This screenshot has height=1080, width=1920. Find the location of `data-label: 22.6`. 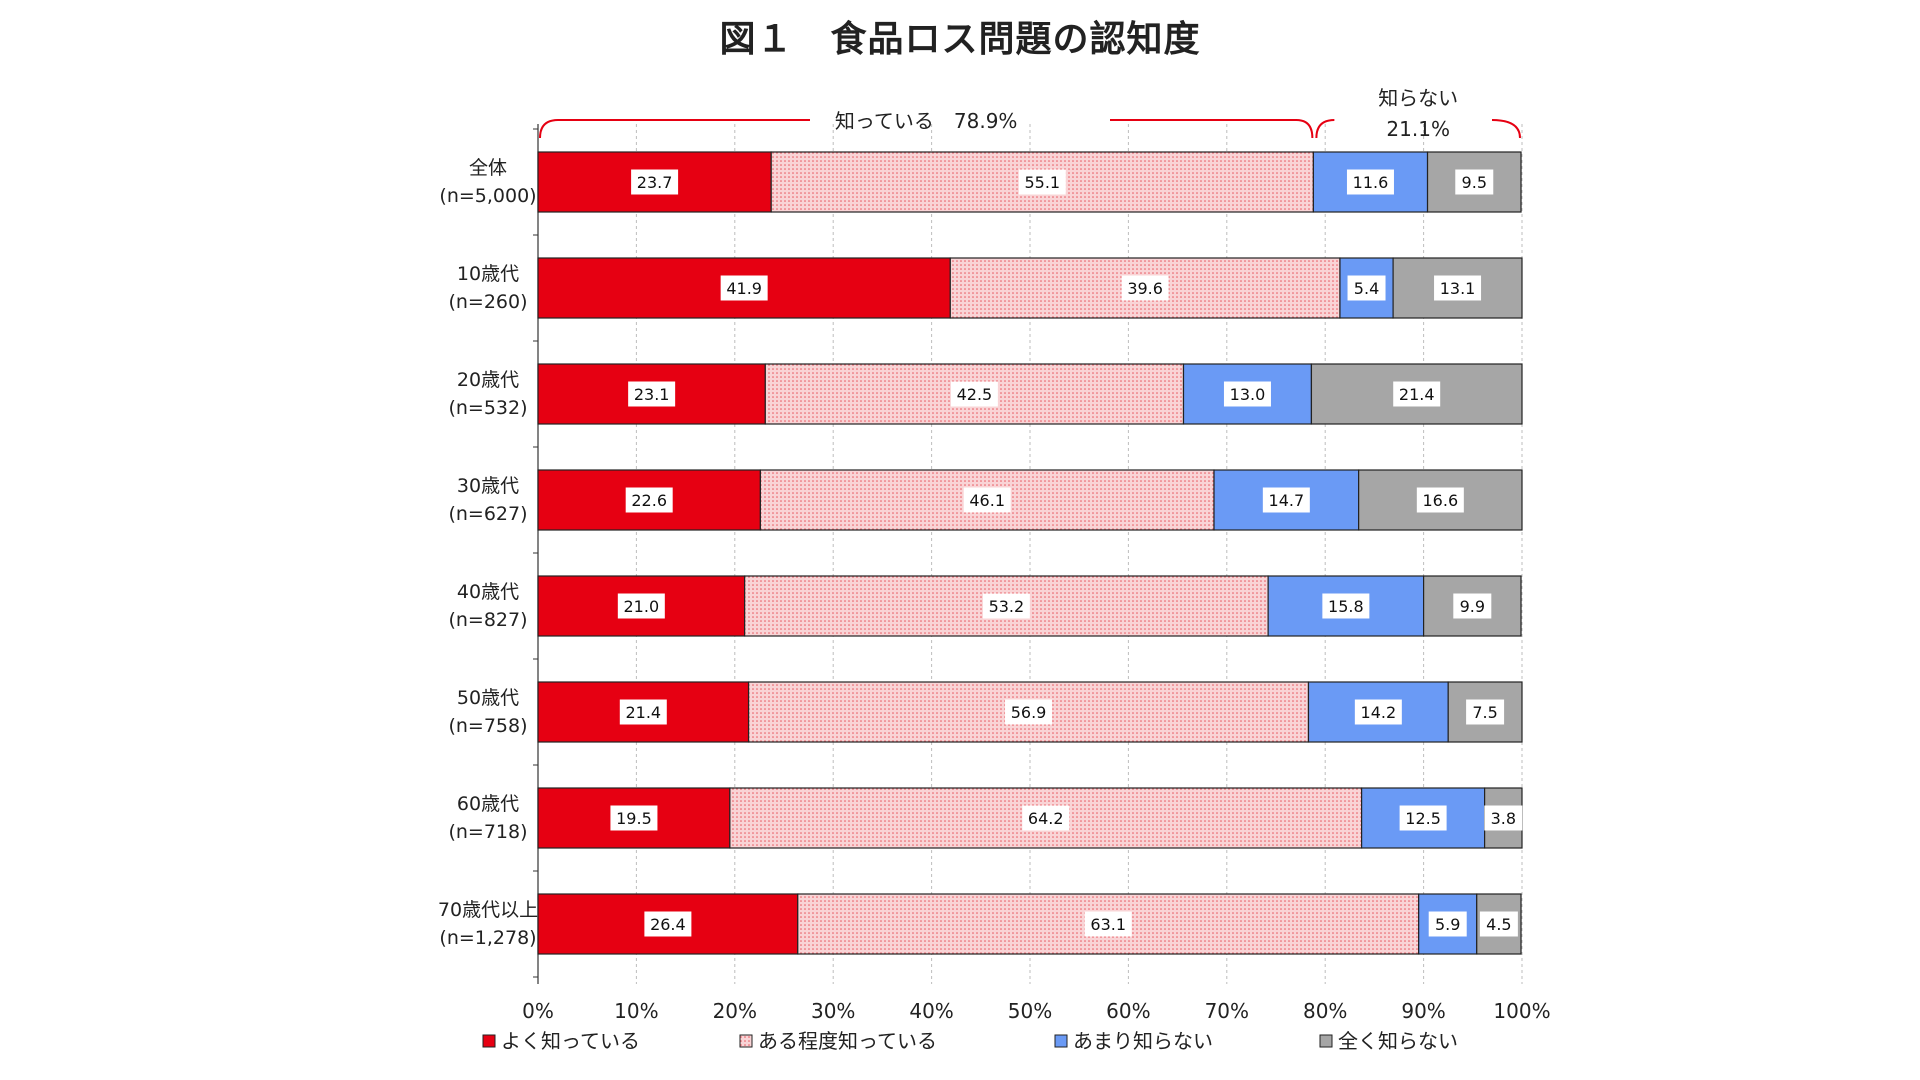

data-label: 22.6 is located at coordinates (649, 500).